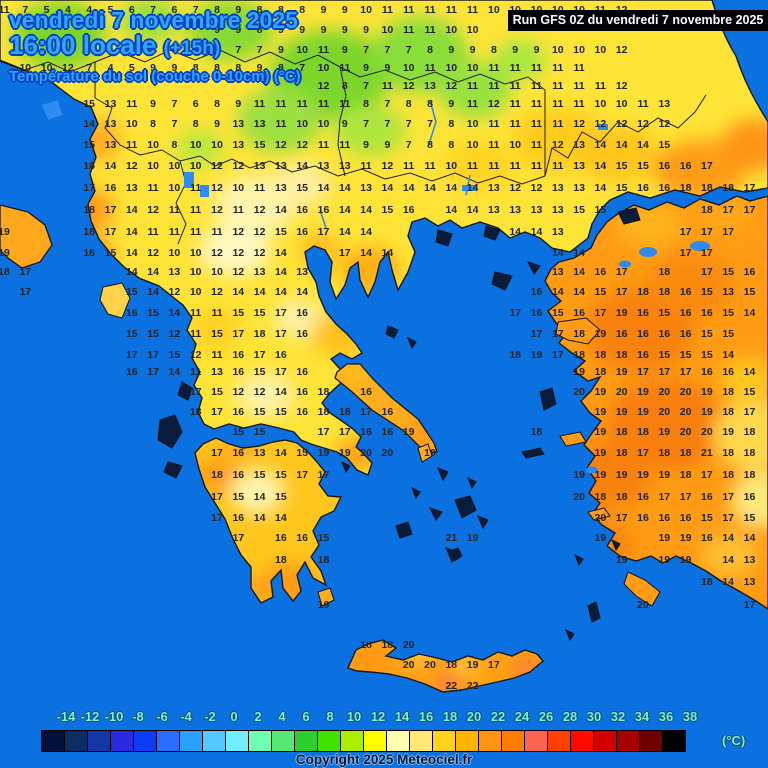  What do you see at coordinates (707, 453) in the screenshot?
I see `temp-value: 21` at bounding box center [707, 453].